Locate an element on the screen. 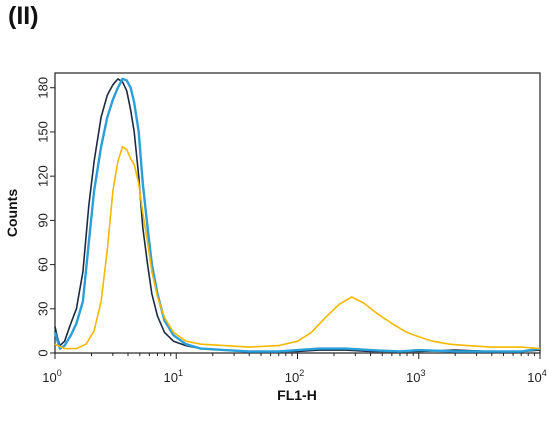  y-tick-label: 150 is located at coordinates (43, 132).